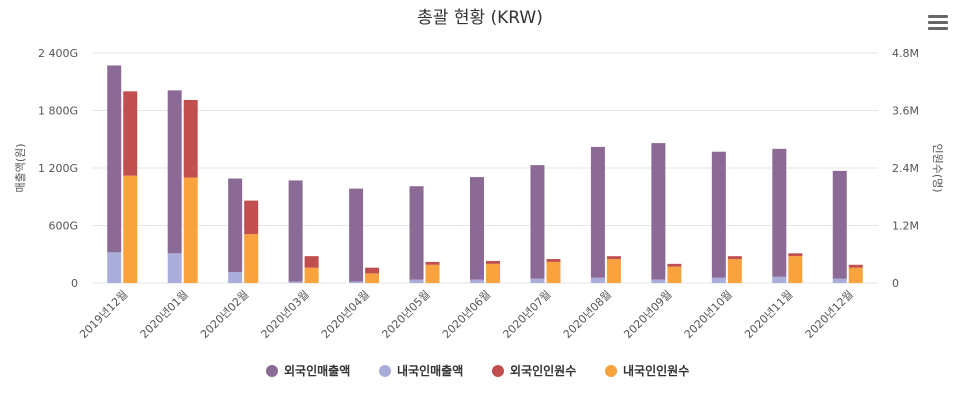 The image size is (960, 400). Describe the element at coordinates (432, 263) in the screenshot. I see `bar-외국인인원수-2020년05월` at that location.